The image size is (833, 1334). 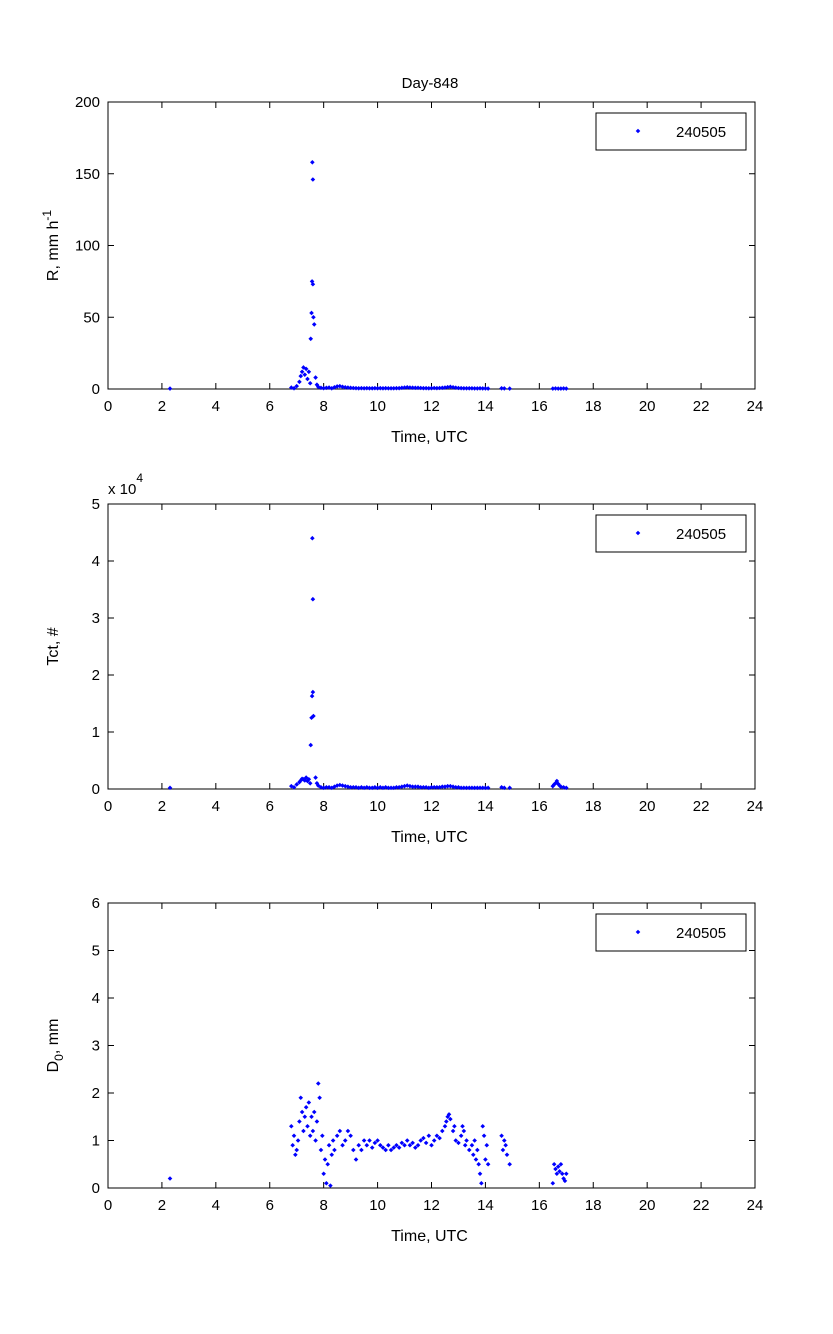 I want to click on y-axis-label: Tct, #, so click(x=53, y=646).